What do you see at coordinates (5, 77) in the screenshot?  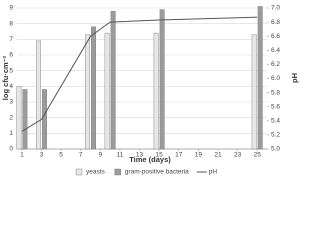 I see `y-axis-title: log cfu·cm⁻²` at bounding box center [5, 77].